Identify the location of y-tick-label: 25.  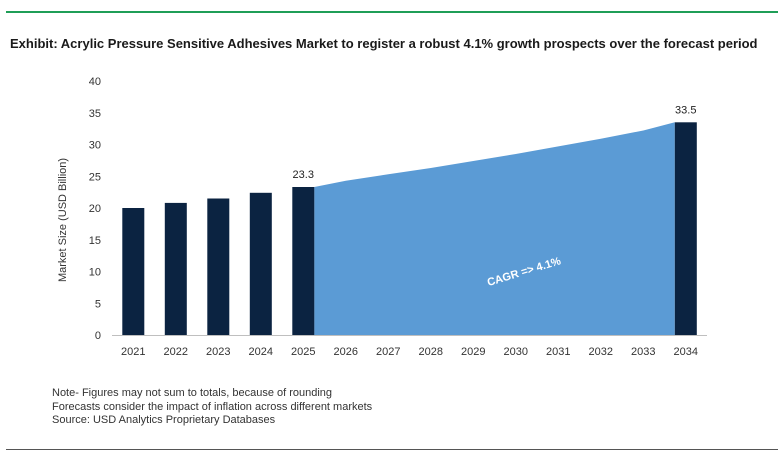
(95, 177).